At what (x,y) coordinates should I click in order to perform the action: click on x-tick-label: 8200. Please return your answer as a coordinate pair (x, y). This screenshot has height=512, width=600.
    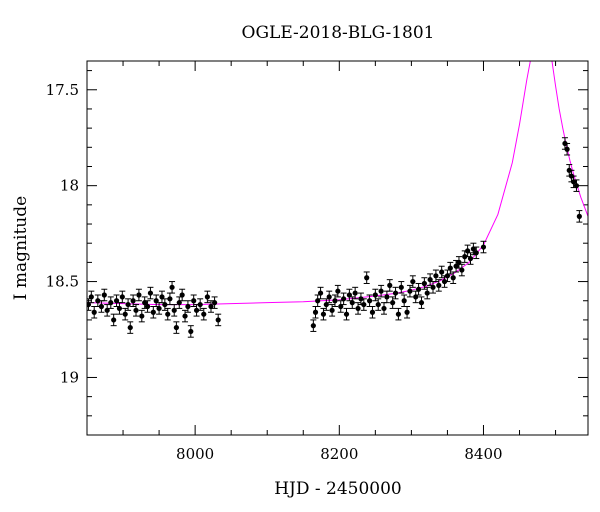
    Looking at the image, I should click on (339, 454).